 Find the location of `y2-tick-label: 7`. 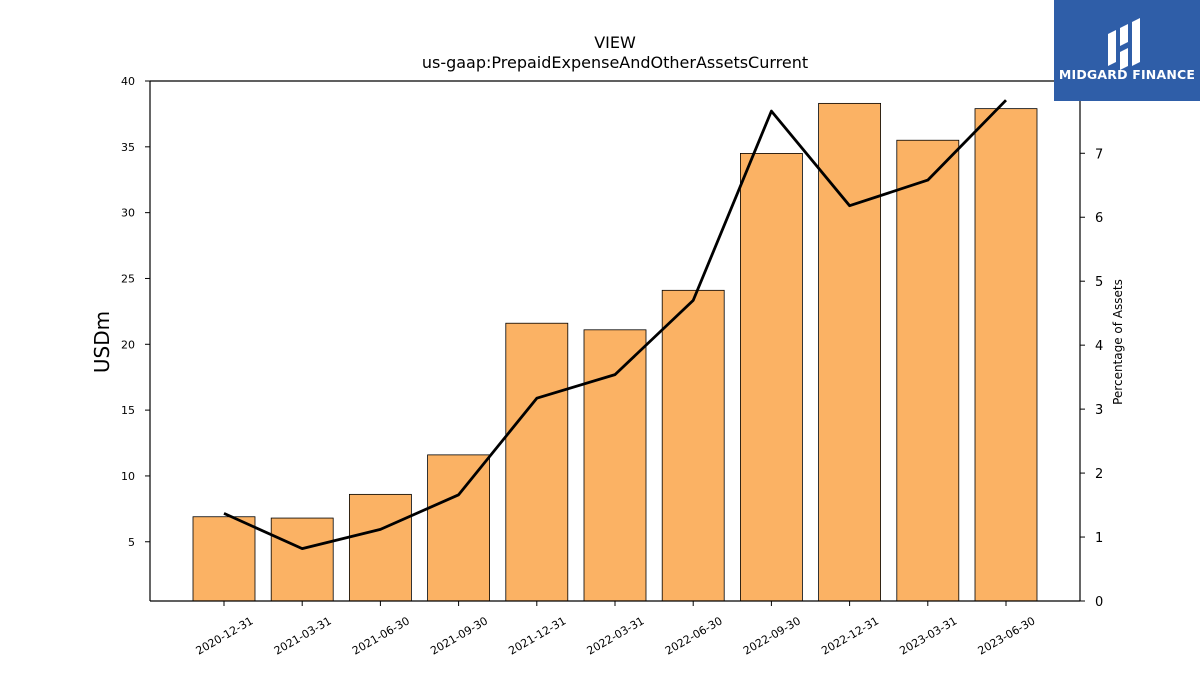

y2-tick-label: 7 is located at coordinates (1099, 154).